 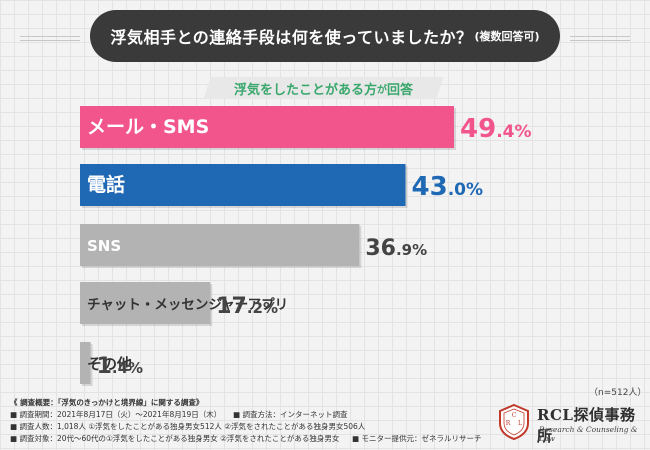 I want to click on value-label: 49.4%, so click(x=496, y=129).